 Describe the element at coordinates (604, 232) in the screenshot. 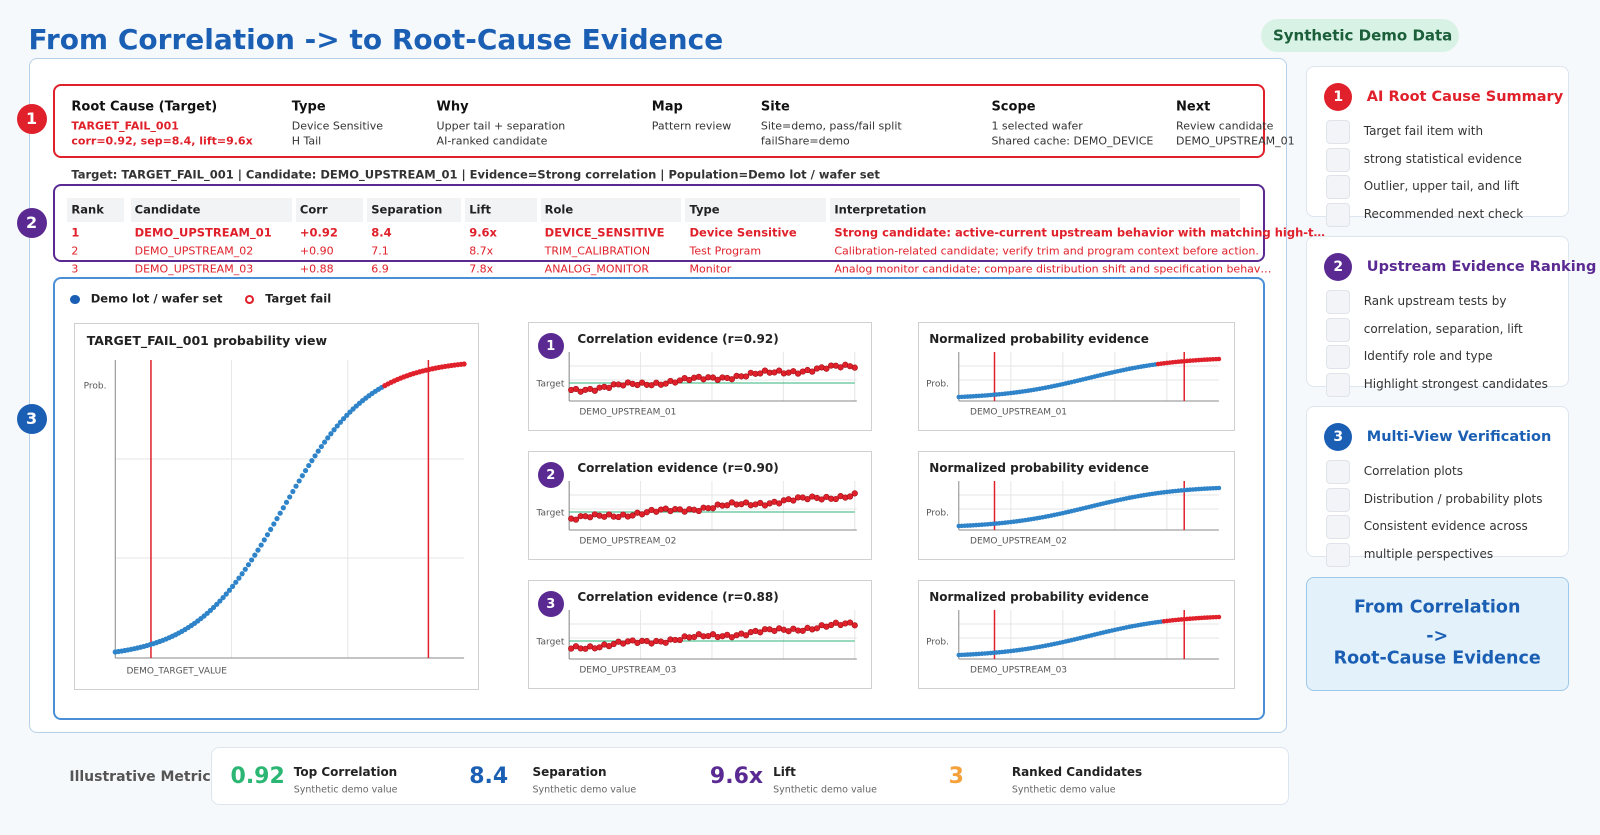

I see `table-cell: DEVICE_SENSITIVE` at that location.